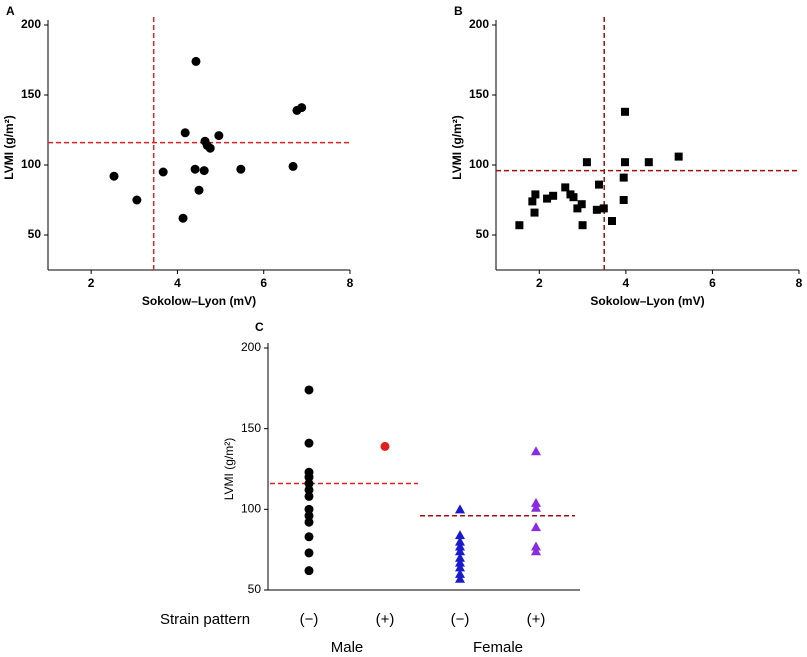  I want to click on panel-label: B, so click(458, 11).